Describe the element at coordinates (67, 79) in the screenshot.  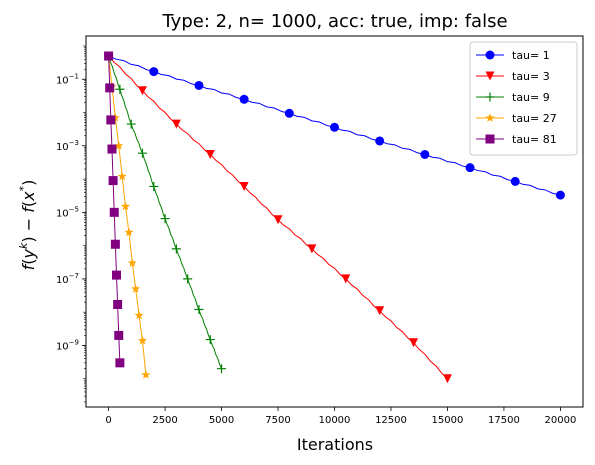
I see `y-tick-label-5: 10⁻¹` at that location.